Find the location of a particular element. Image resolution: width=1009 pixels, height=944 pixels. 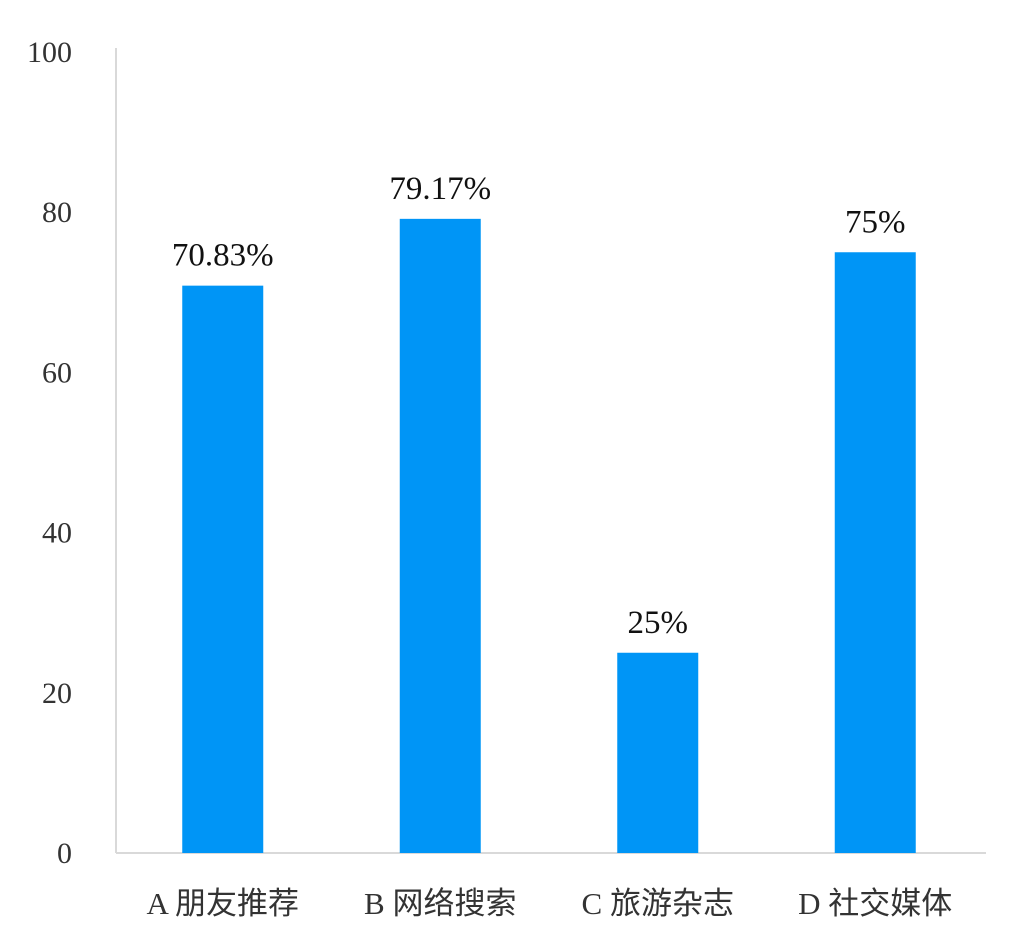

x-category-label: C 旅游杂志 is located at coordinates (658, 903).